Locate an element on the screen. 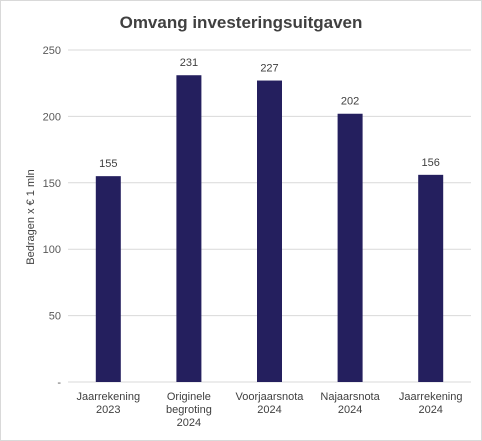 This screenshot has height=441, width=482. y-tick-label: 50 is located at coordinates (55, 317).